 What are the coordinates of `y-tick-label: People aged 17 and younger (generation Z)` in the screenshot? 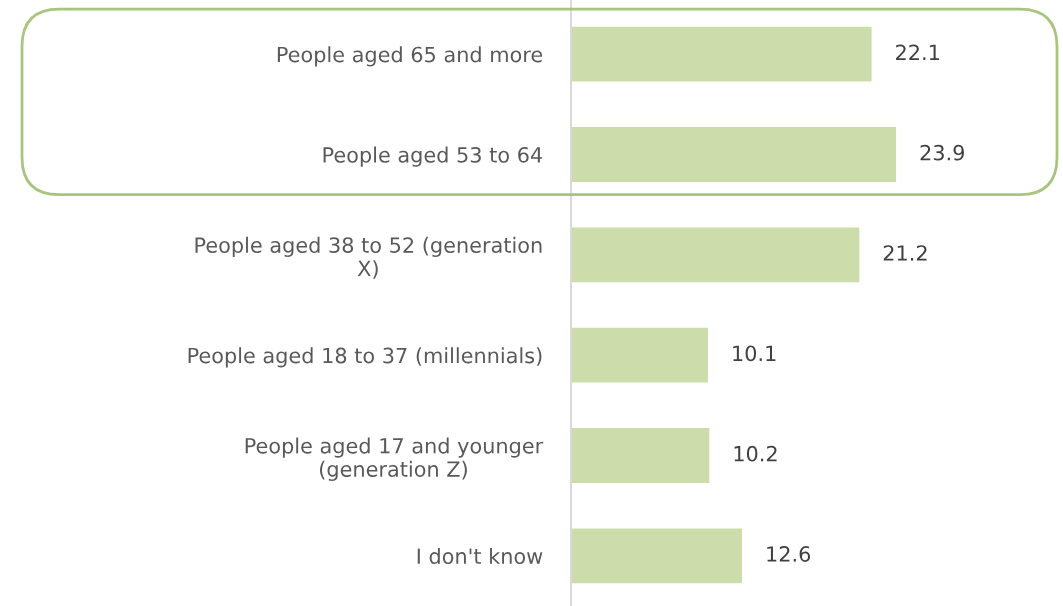 It's located at (394, 459).